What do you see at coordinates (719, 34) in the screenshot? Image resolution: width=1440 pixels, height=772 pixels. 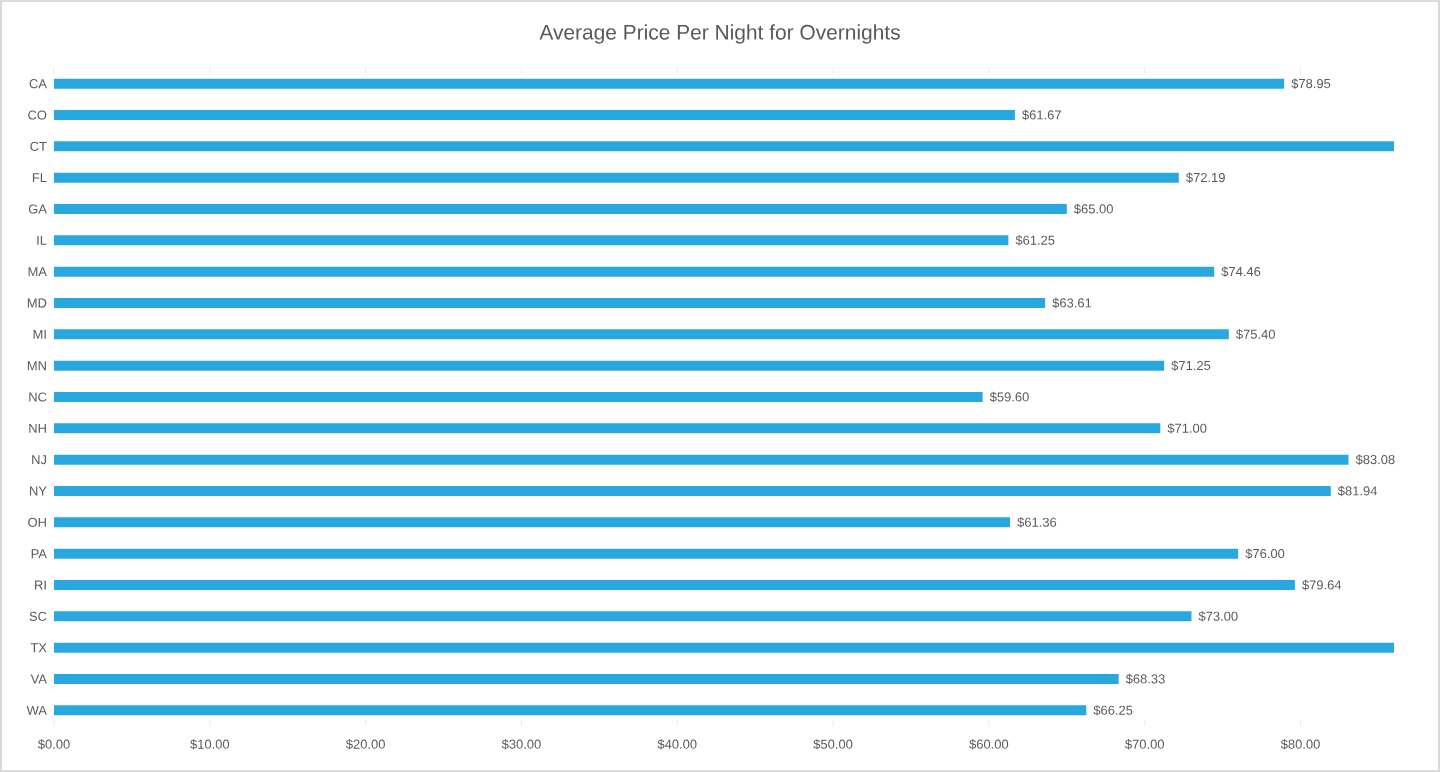 I see `chart-title: Average Price Per Night for Overnights` at bounding box center [719, 34].